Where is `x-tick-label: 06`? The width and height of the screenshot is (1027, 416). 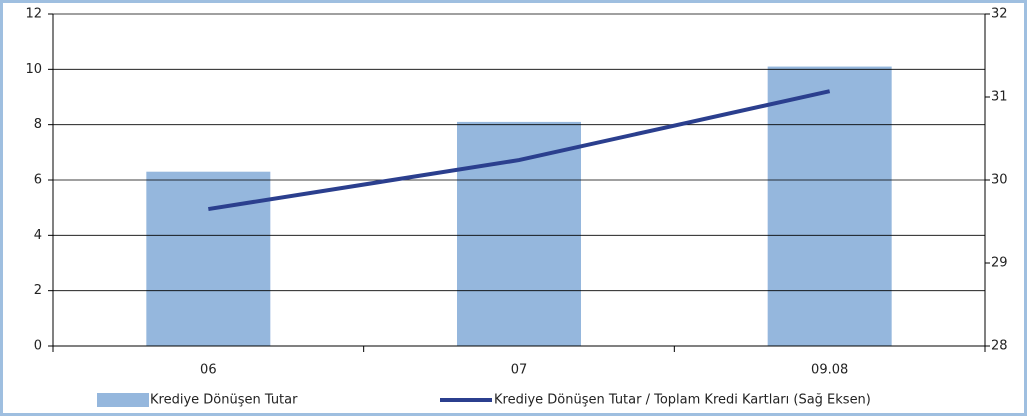 x-tick-label: 06 is located at coordinates (208, 370).